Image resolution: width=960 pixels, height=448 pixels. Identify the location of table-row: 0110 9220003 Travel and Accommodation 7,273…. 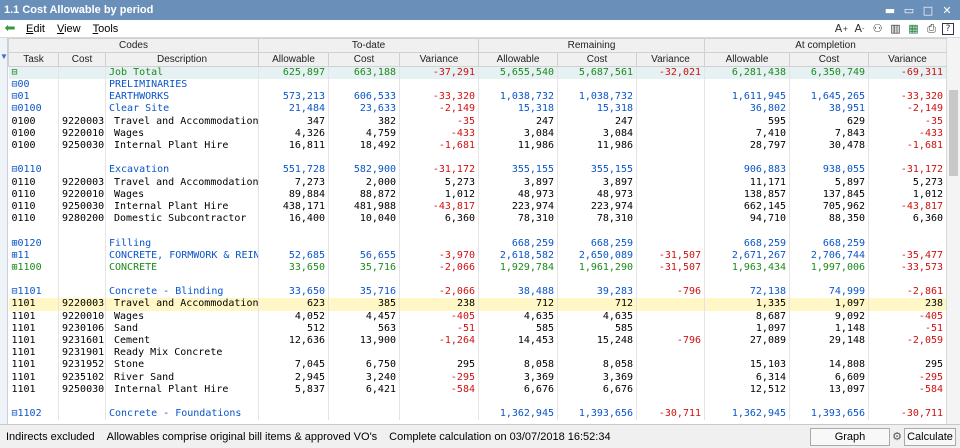
(477, 182).